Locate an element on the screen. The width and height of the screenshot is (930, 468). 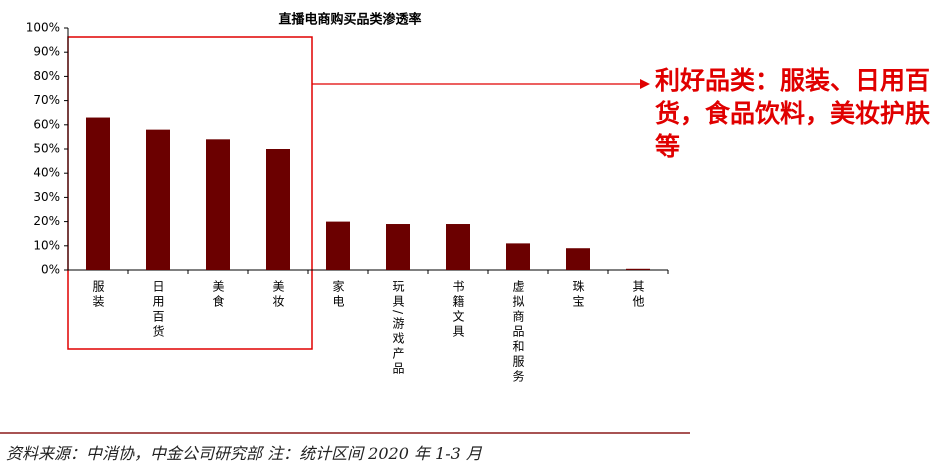
y-tick-label: 90% is located at coordinates (46, 52).